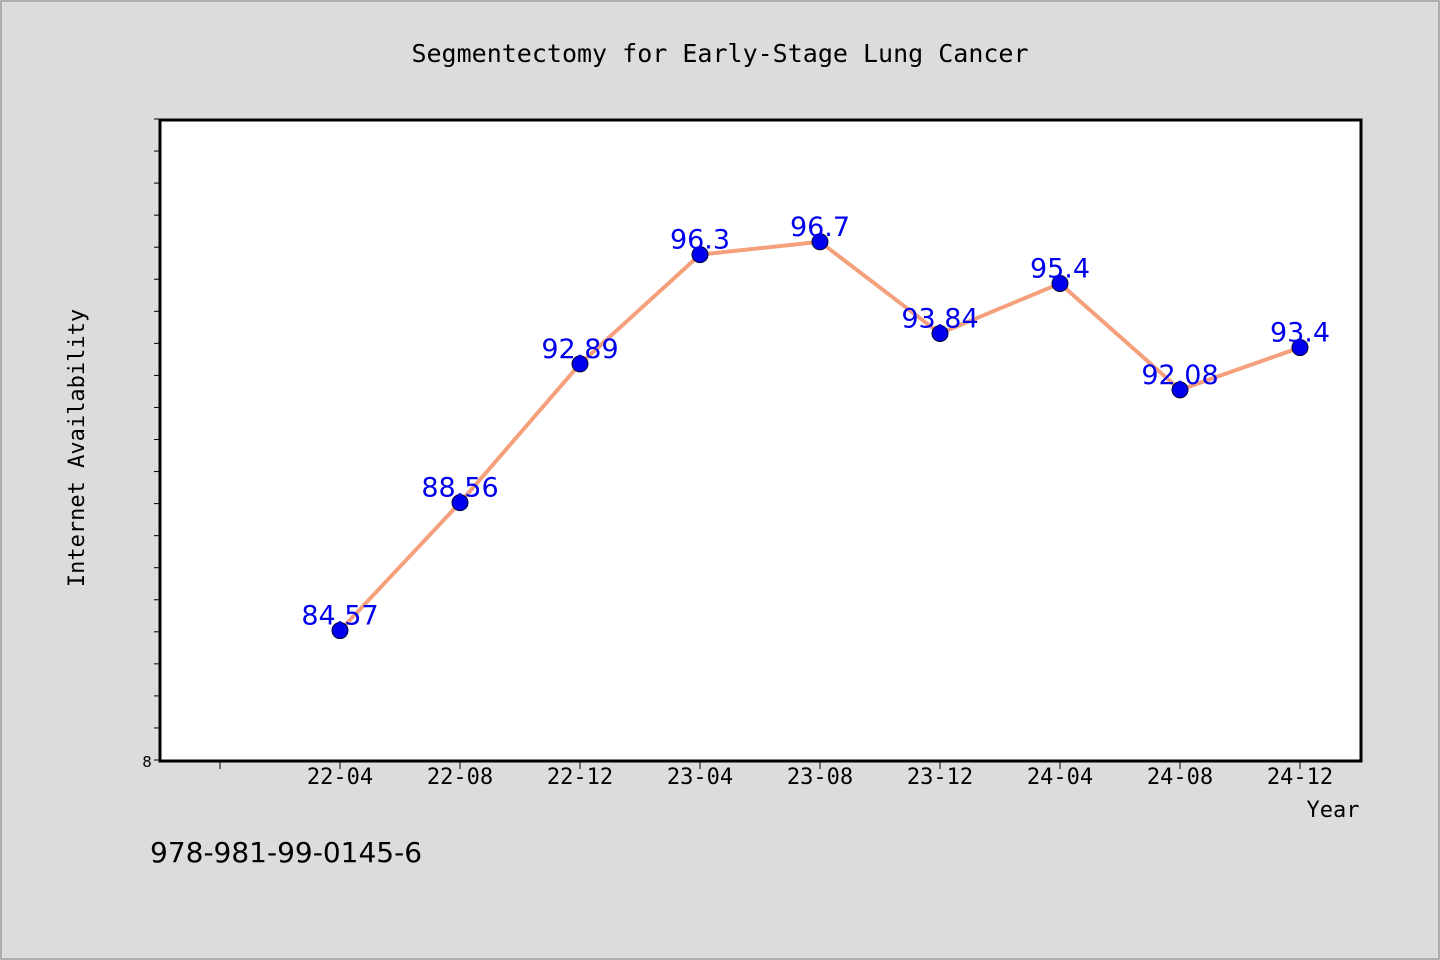  I want to click on data-label: 84.57, so click(339, 616).